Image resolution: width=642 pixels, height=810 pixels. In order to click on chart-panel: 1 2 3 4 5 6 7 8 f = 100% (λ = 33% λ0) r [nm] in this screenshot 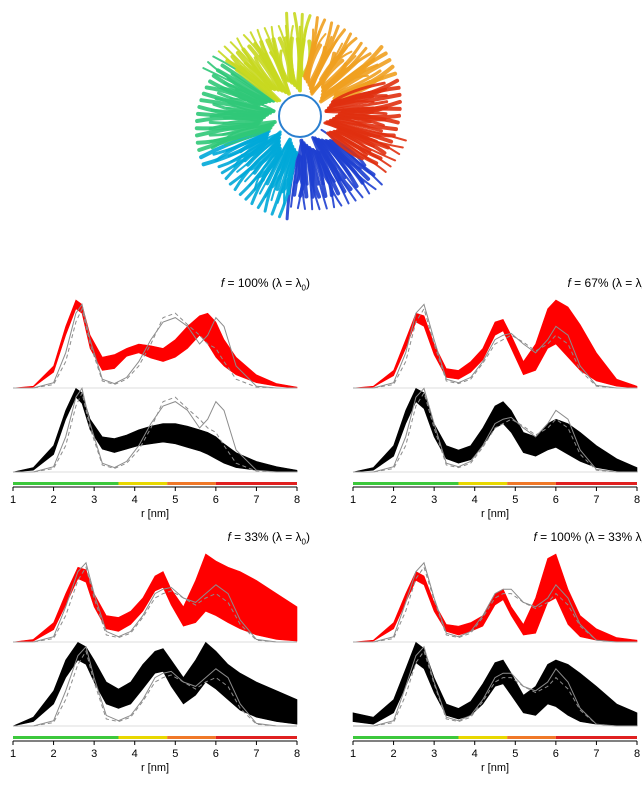, I will do `click(496, 660)`.